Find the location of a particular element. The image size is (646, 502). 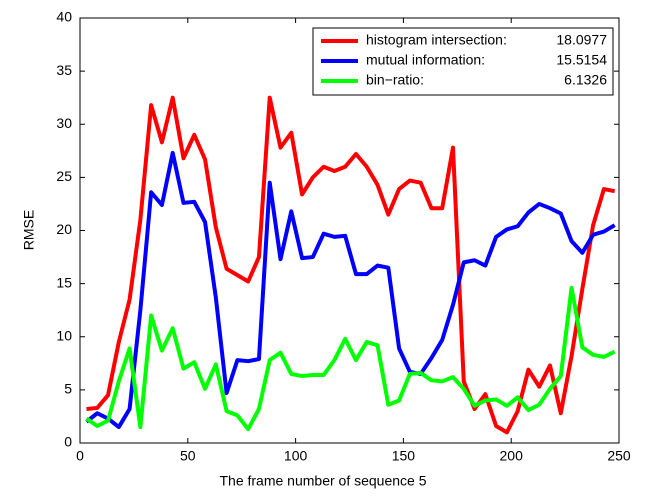

x-tick-label: 200 is located at coordinates (512, 456).